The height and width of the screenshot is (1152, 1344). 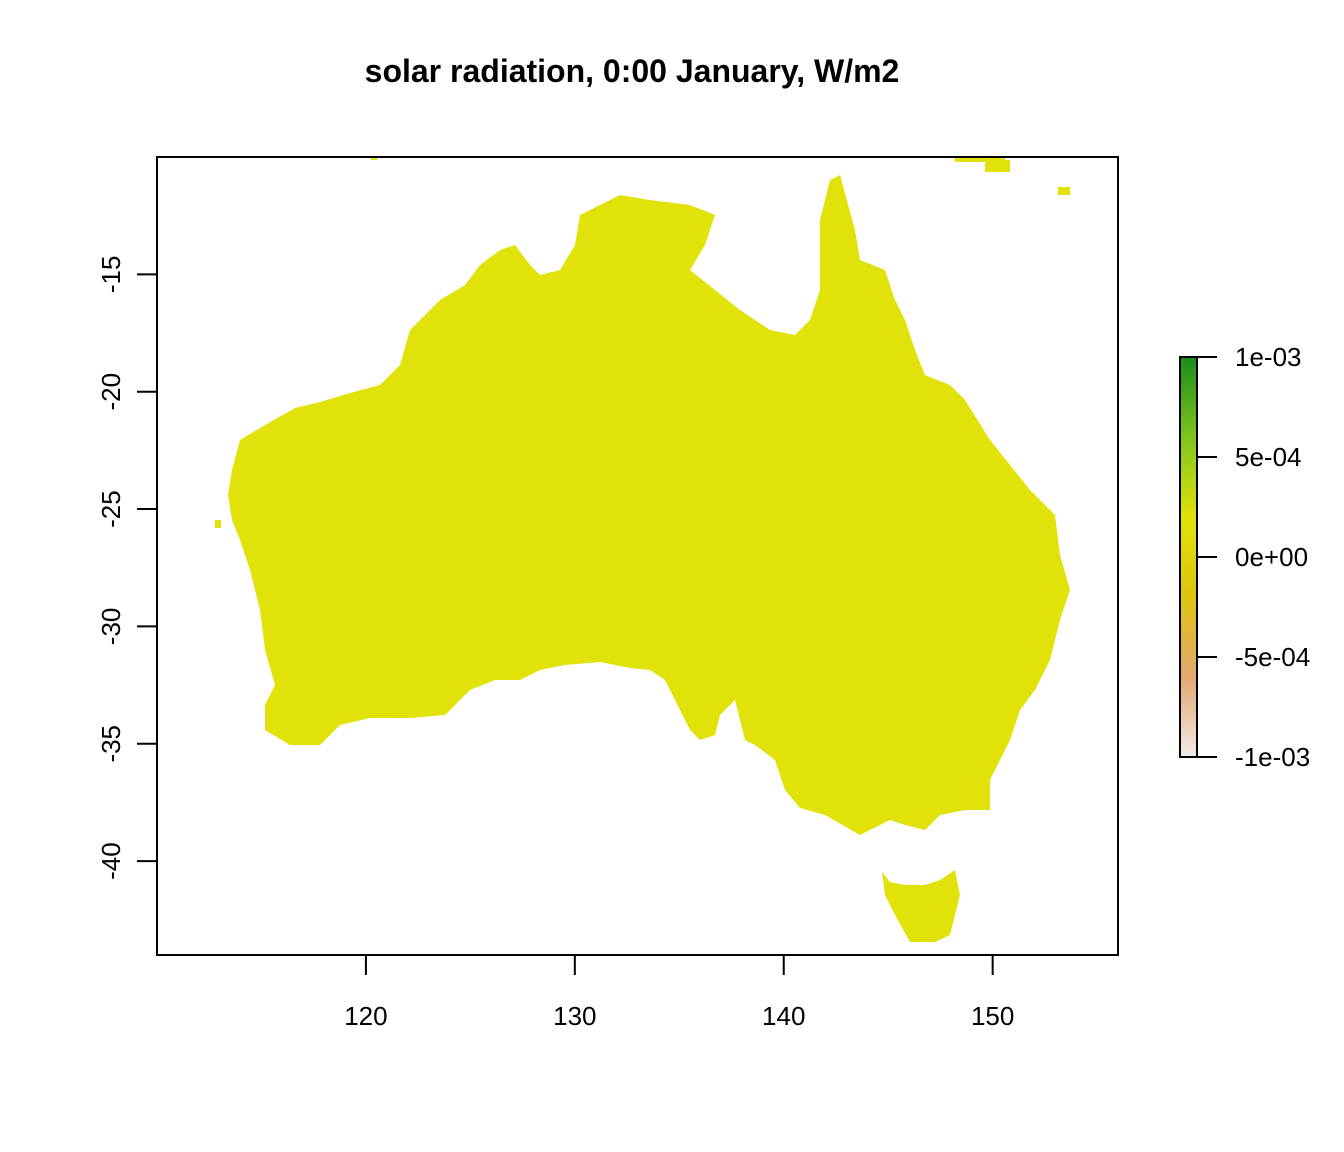 I want to click on y-tick-label: -35, so click(x=111, y=744).